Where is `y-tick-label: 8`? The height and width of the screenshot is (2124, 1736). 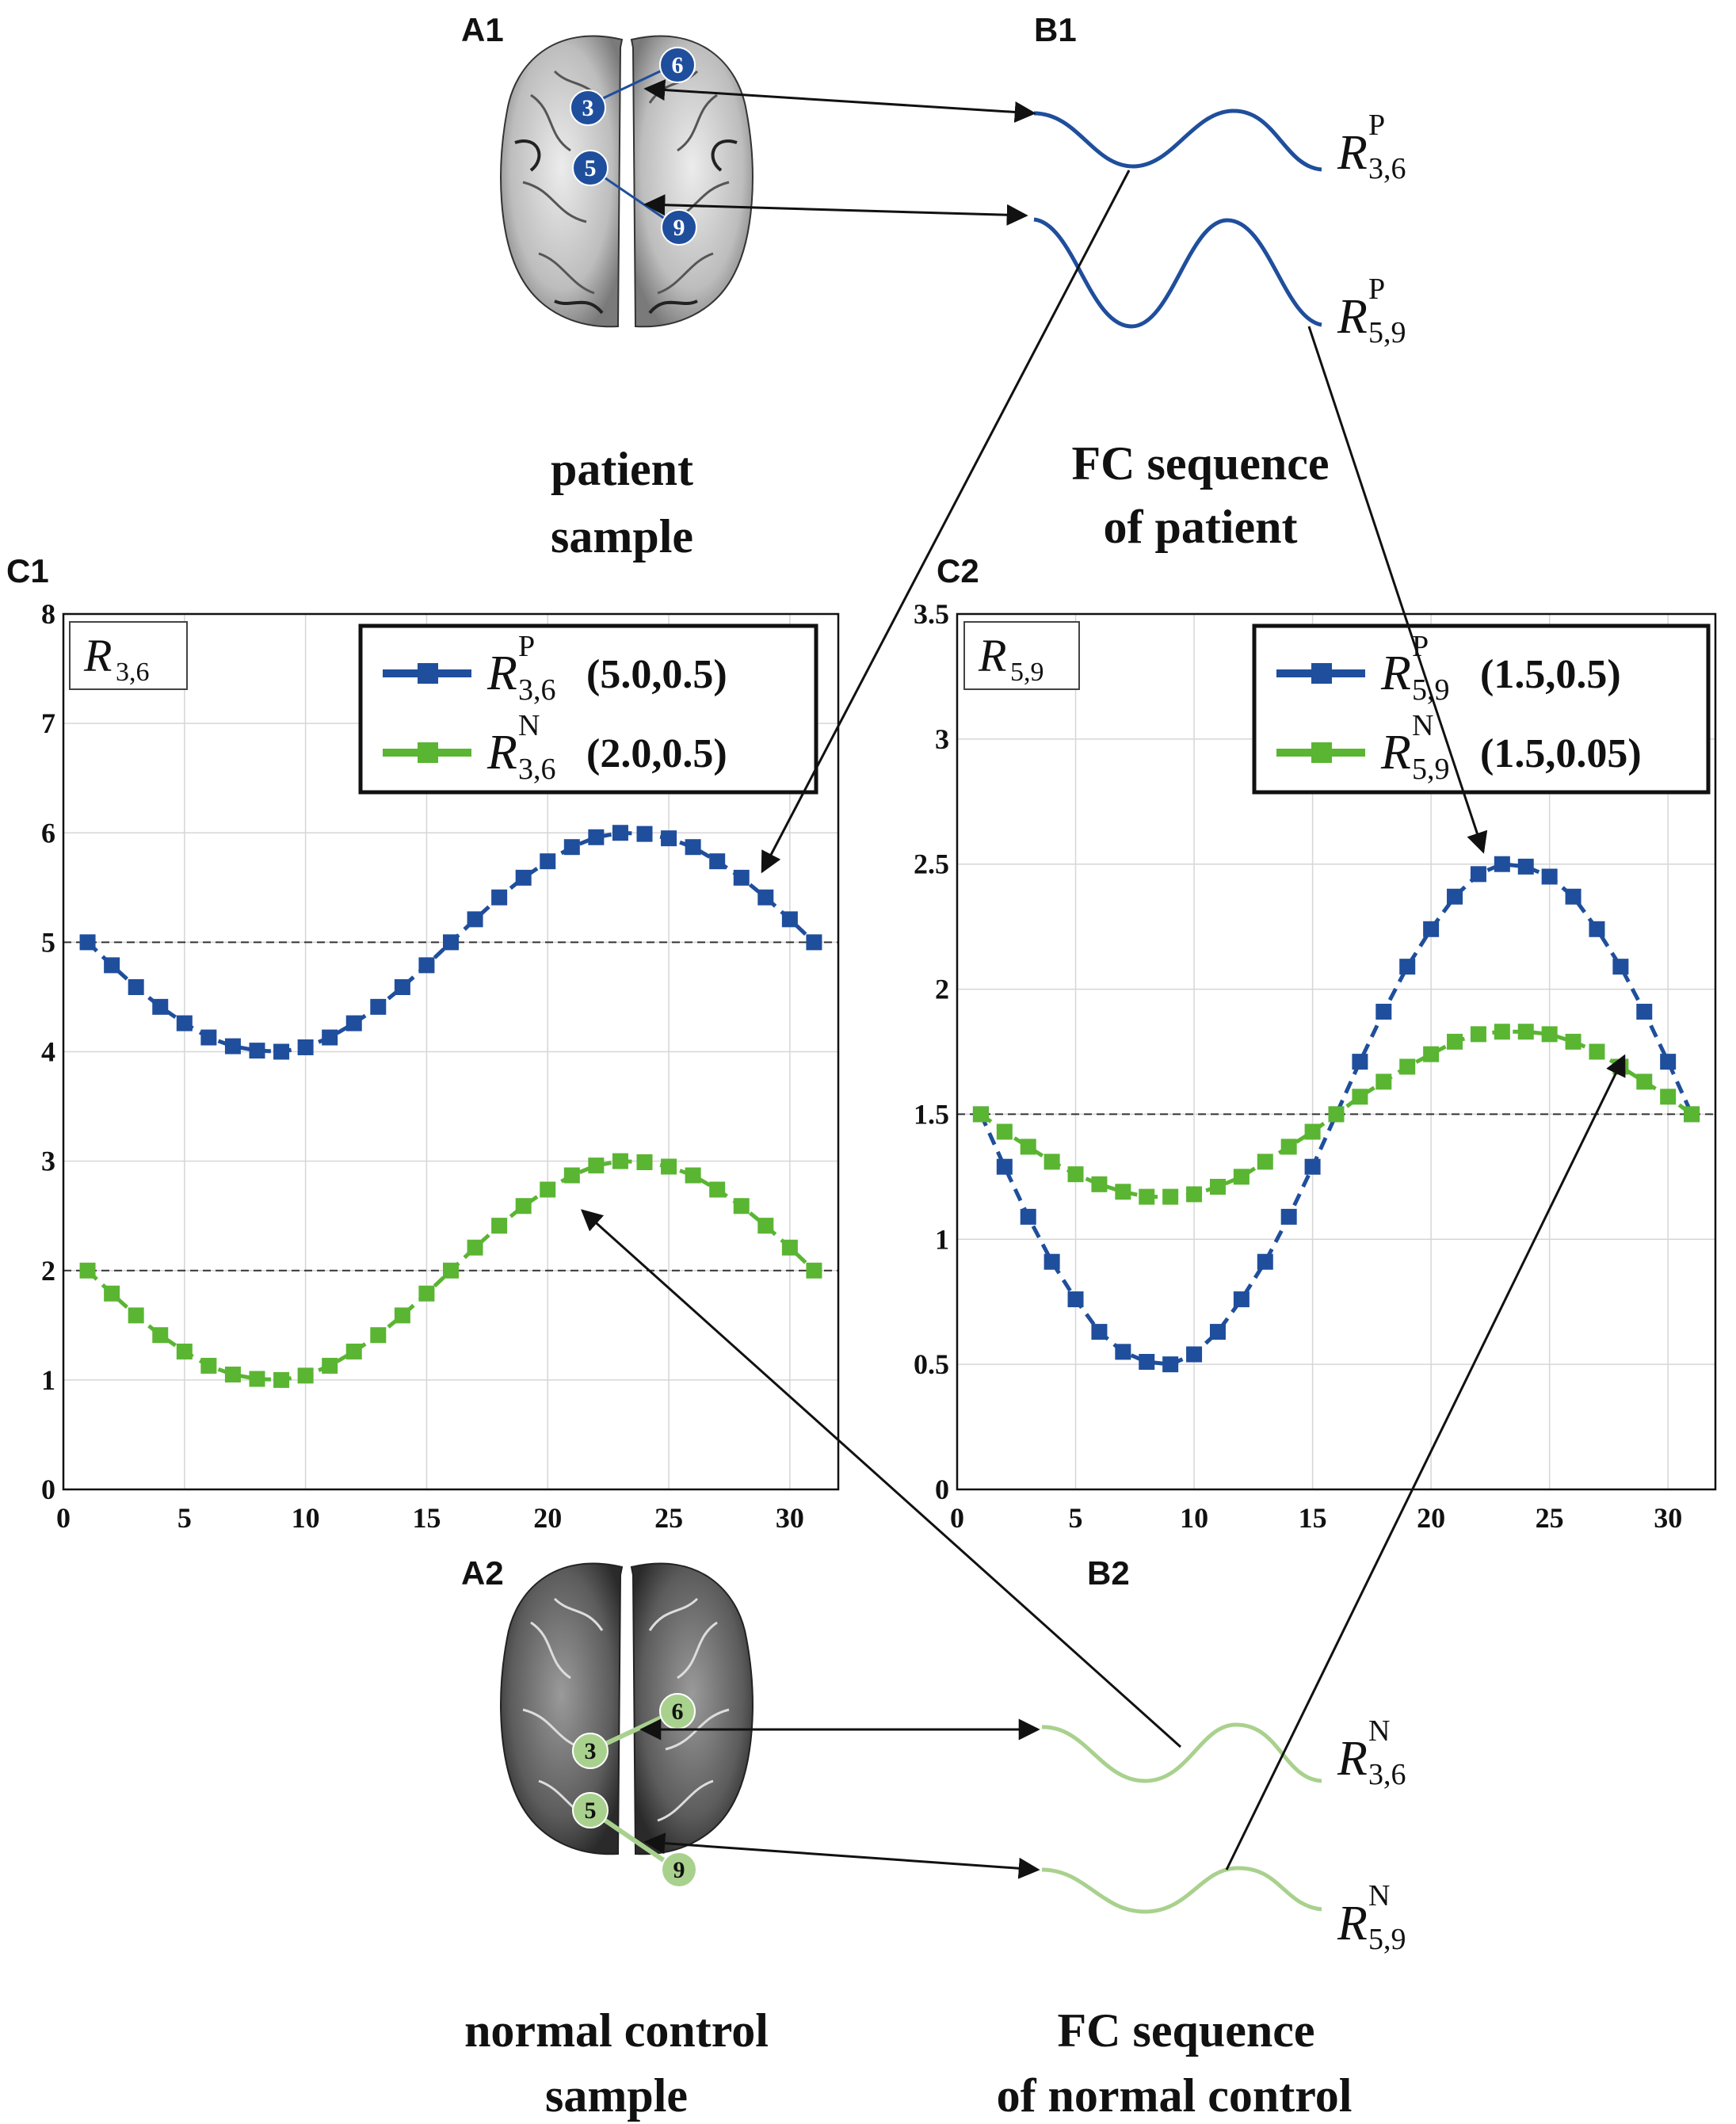
y-tick-label: 8 is located at coordinates (48, 614).